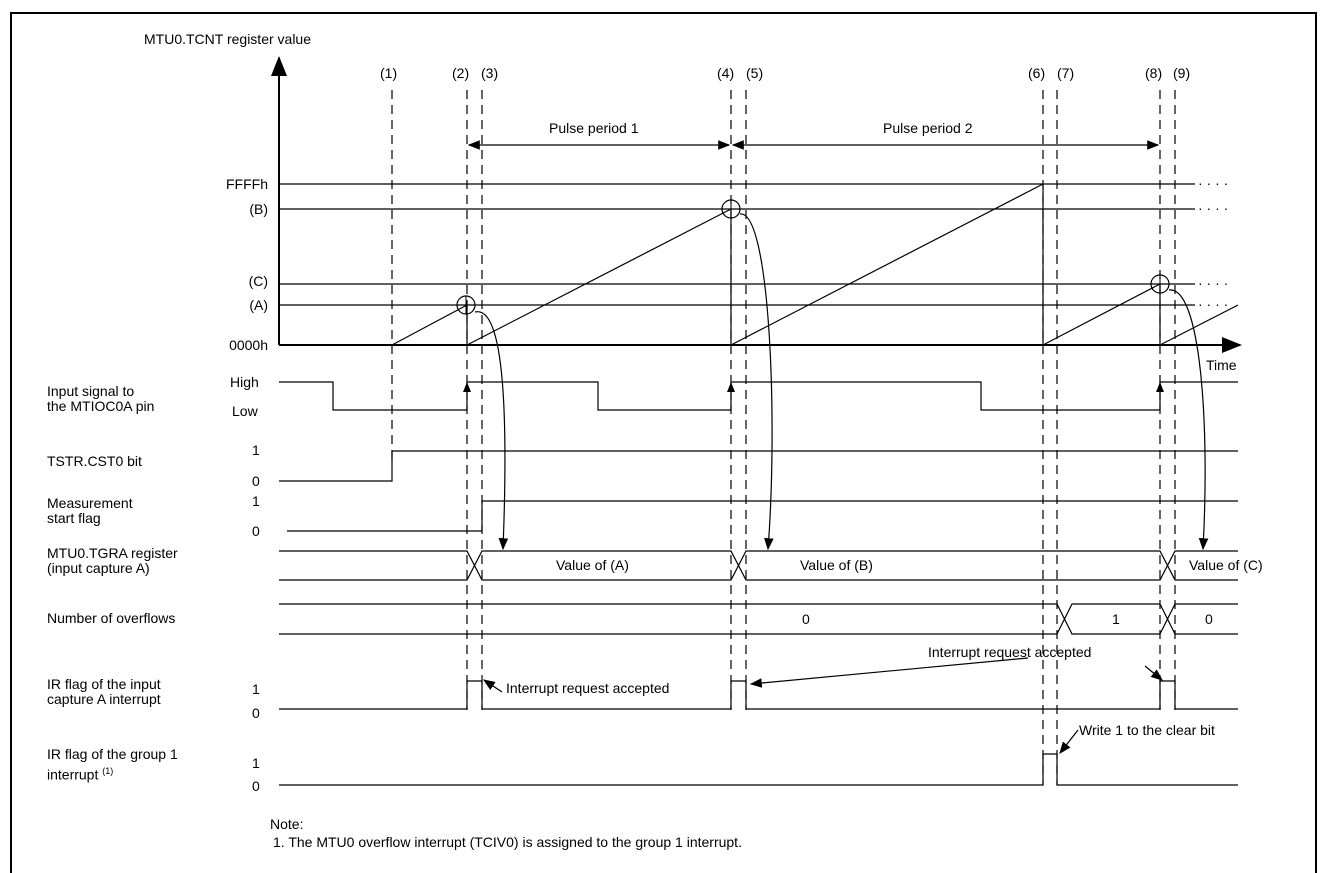  Describe the element at coordinates (758, 565) in the screenshot. I see `tgra-bus` at that location.